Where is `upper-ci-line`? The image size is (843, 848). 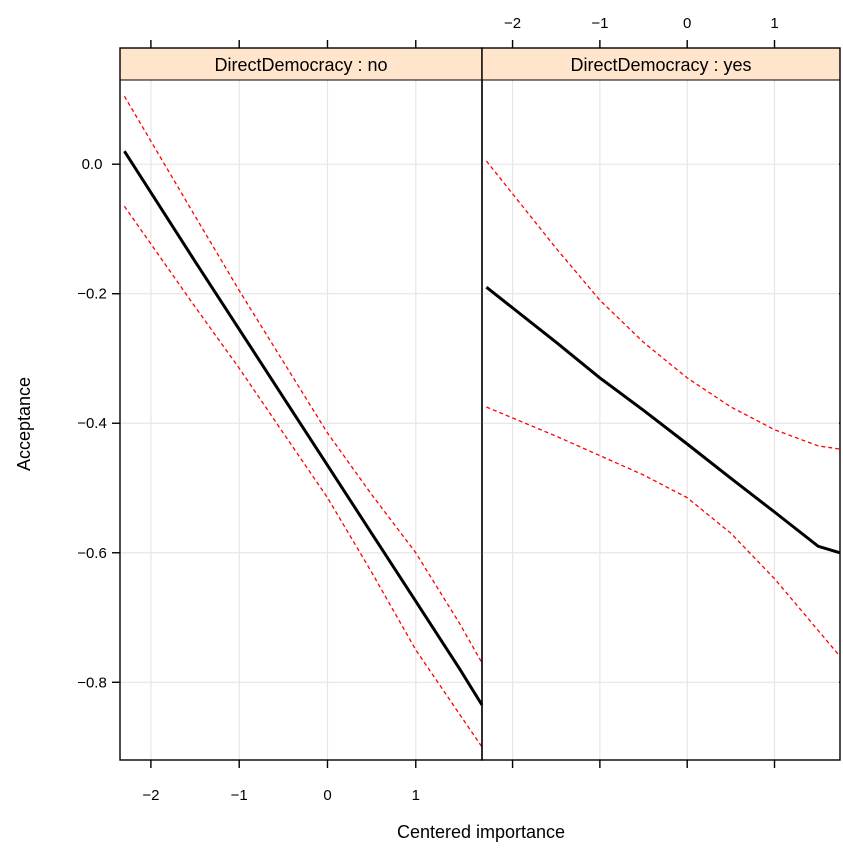 upper-ci-line is located at coordinates (663, 305).